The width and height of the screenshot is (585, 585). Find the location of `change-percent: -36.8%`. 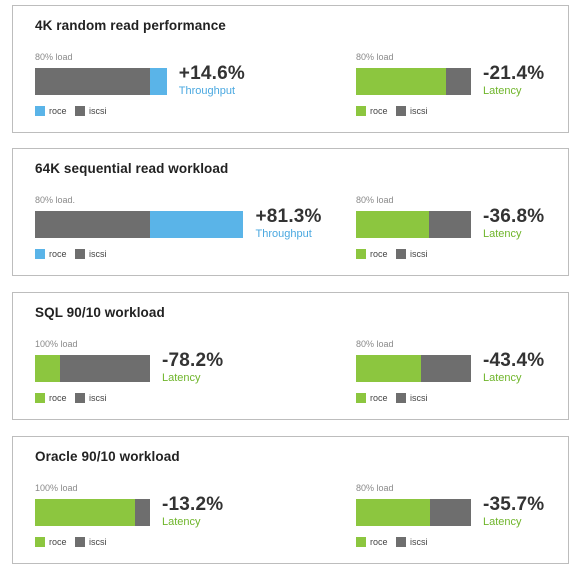

change-percent: -36.8% is located at coordinates (514, 216).